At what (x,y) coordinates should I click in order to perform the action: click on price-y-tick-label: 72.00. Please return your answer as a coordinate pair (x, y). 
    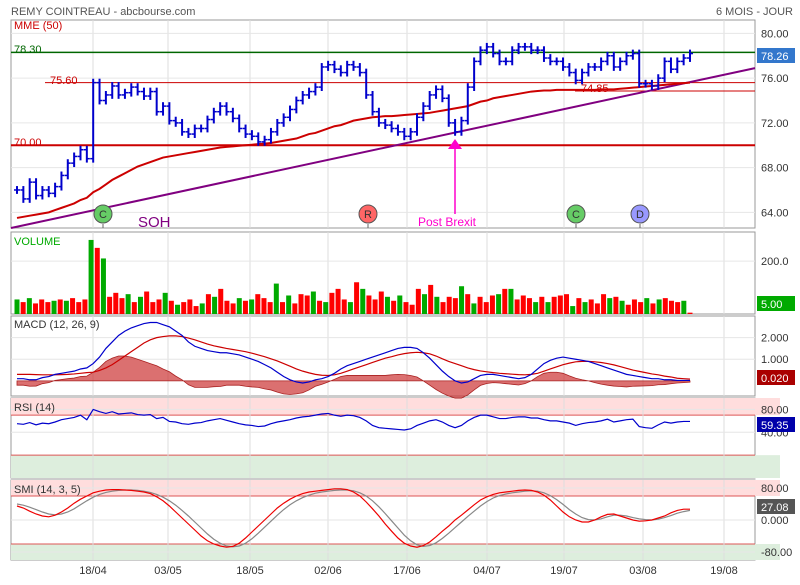
    Looking at the image, I should click on (775, 124).